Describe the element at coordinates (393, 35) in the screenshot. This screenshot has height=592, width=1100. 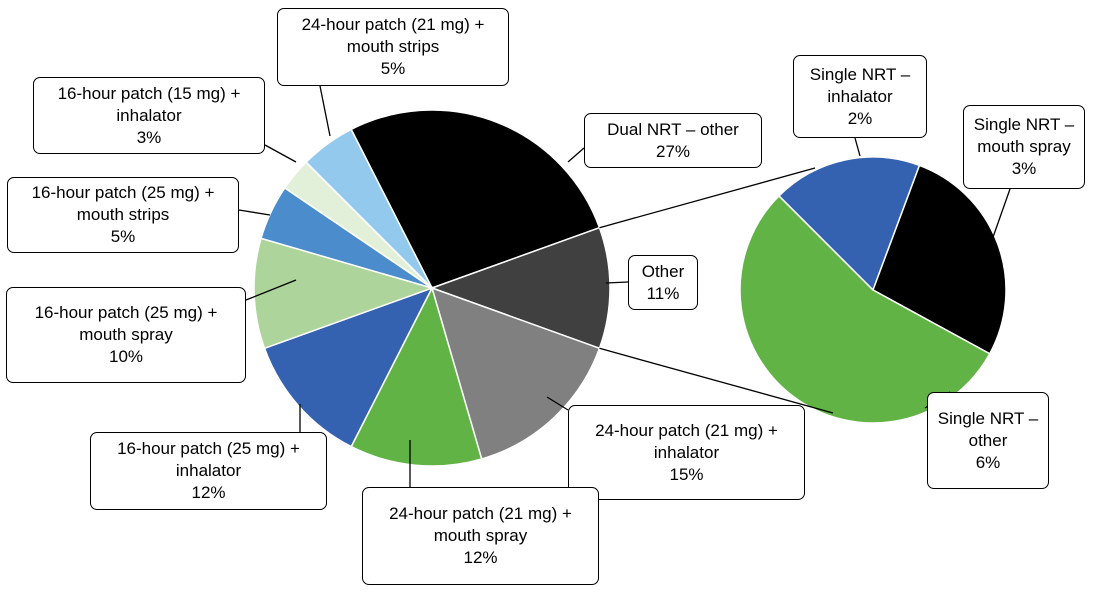
I see `label-text: 24-hour patch (21 mg) + mouth strips` at that location.